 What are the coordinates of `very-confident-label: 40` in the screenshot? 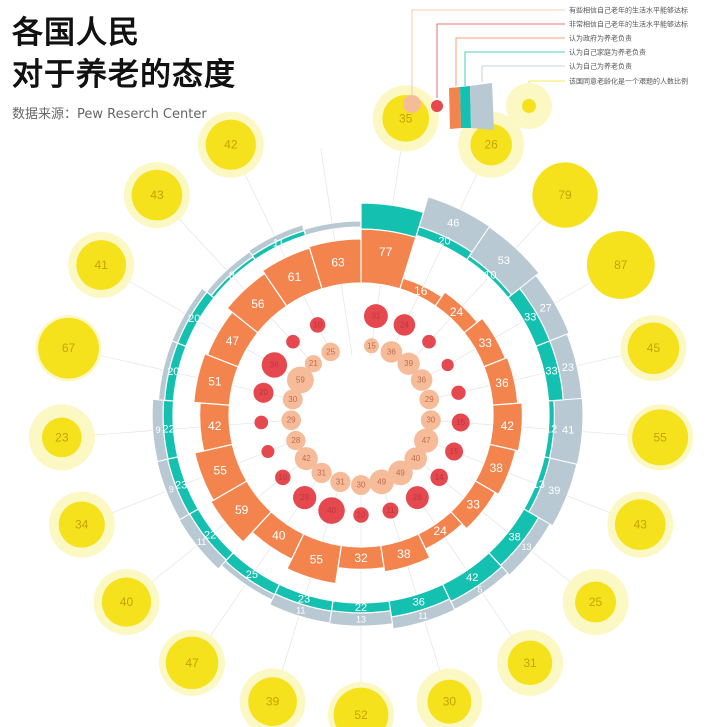 It's located at (331, 510).